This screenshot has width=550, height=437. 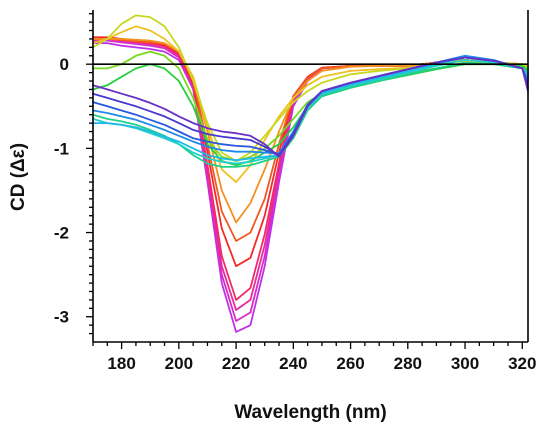 What do you see at coordinates (408, 363) in the screenshot?
I see `x-tick-label: 280` at bounding box center [408, 363].